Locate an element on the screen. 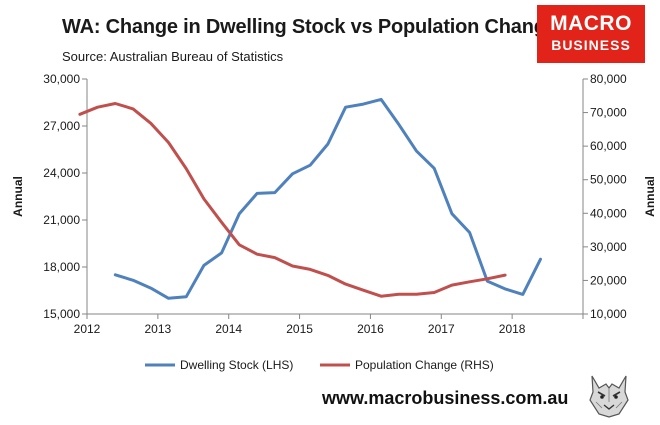 The height and width of the screenshot is (425, 660). left-axis-tick-label: 18,000 is located at coordinates (61, 267).